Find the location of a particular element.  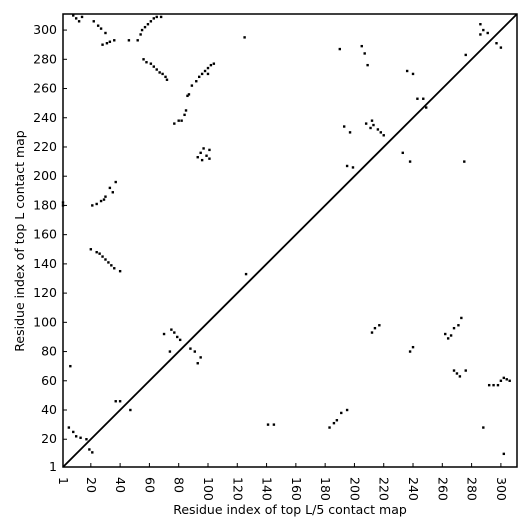

y-tick-label: 140 is located at coordinates (45, 263).